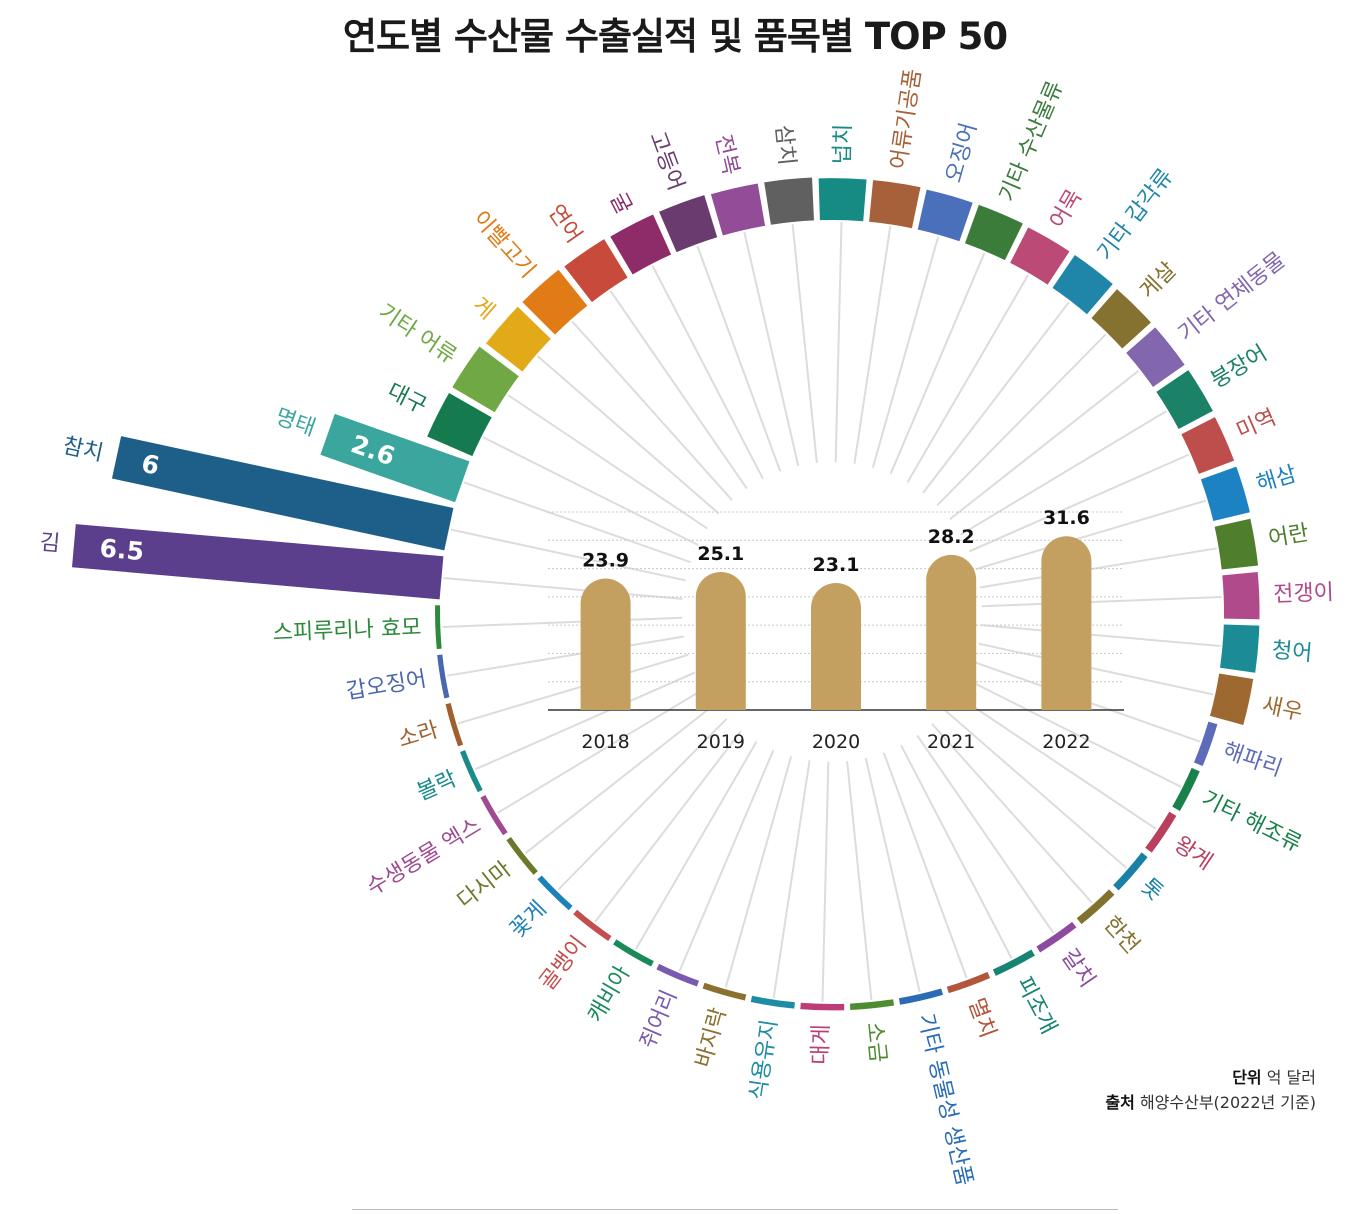 Image resolution: width=1350 pixels, height=1214 pixels. Describe the element at coordinates (962, 152) in the screenshot. I see `radial-category-label: 오징어` at that location.